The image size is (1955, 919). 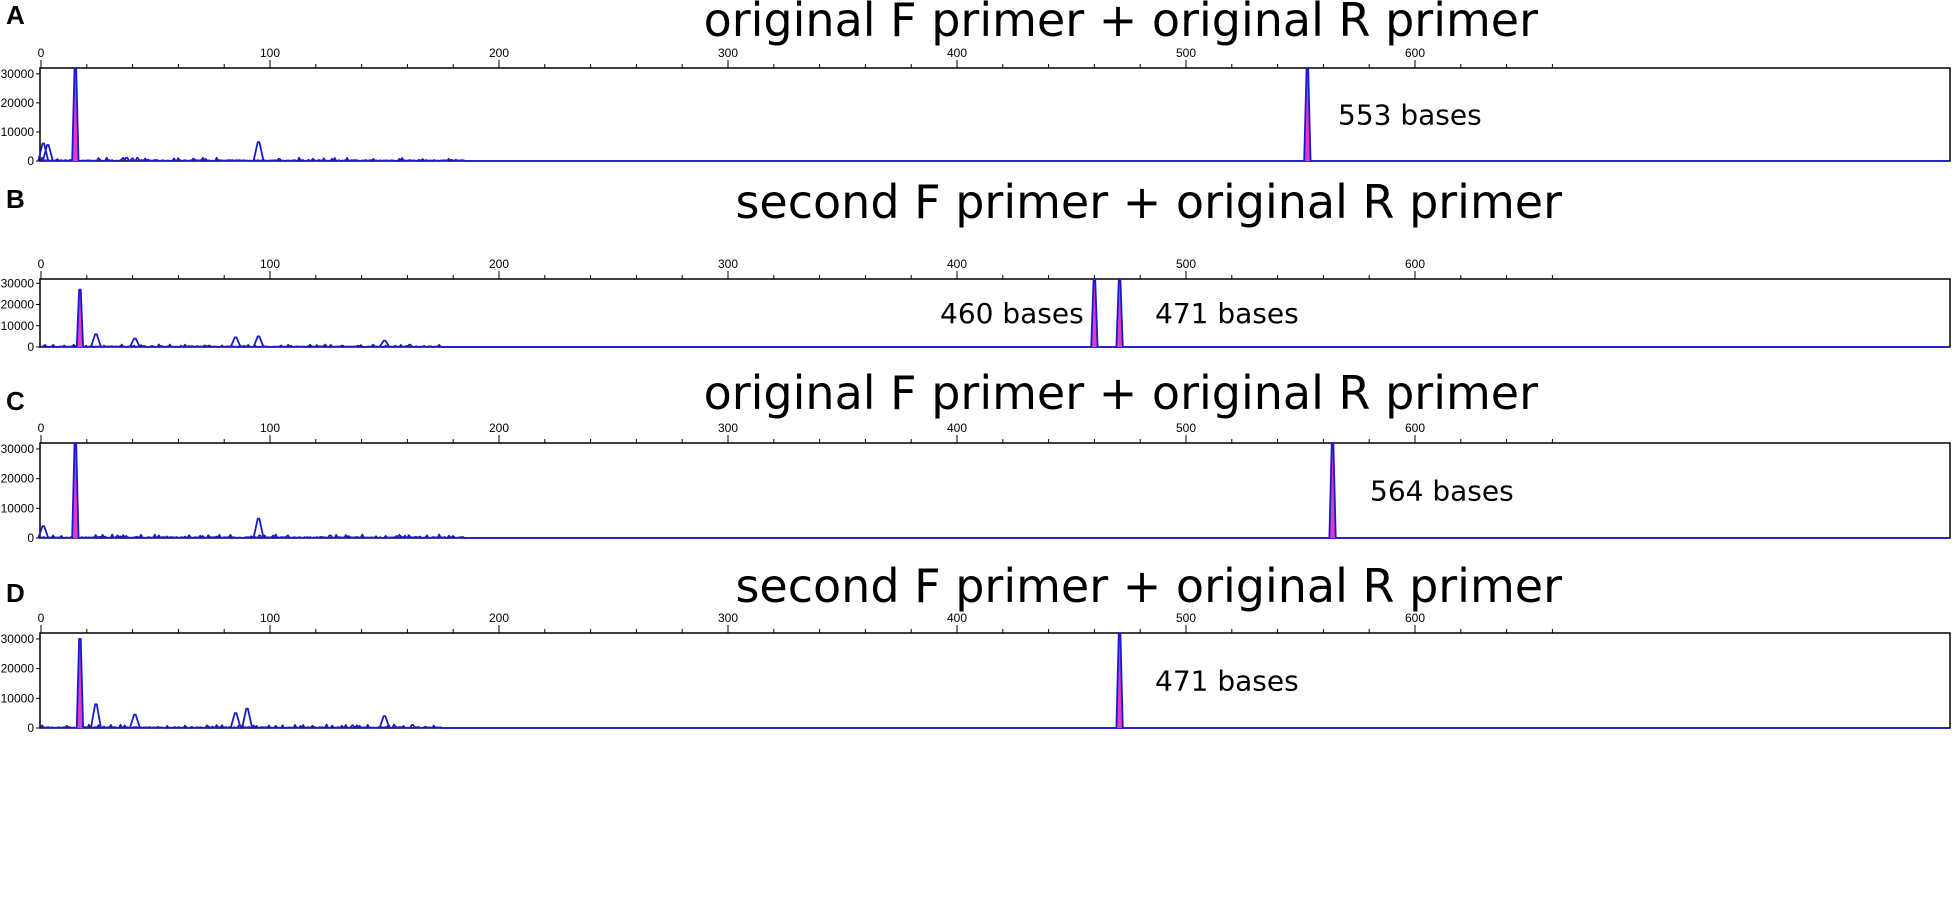 What do you see at coordinates (1012, 313) in the screenshot?
I see `fragment-size-label: 460 bases` at bounding box center [1012, 313].